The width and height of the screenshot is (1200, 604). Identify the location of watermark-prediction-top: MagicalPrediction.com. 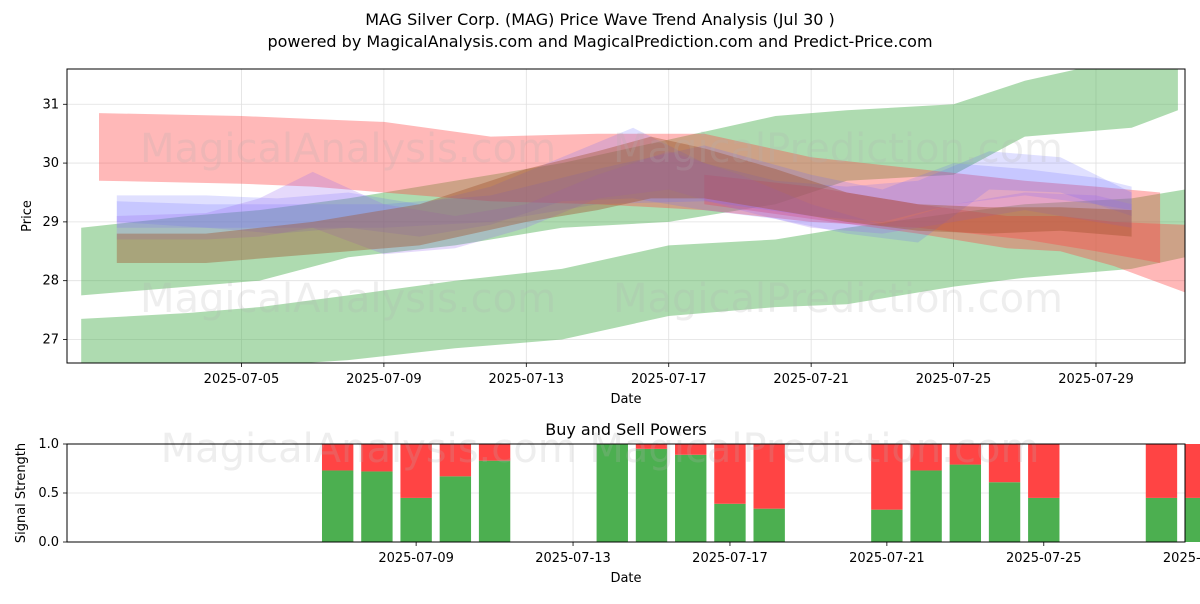
(838, 149).